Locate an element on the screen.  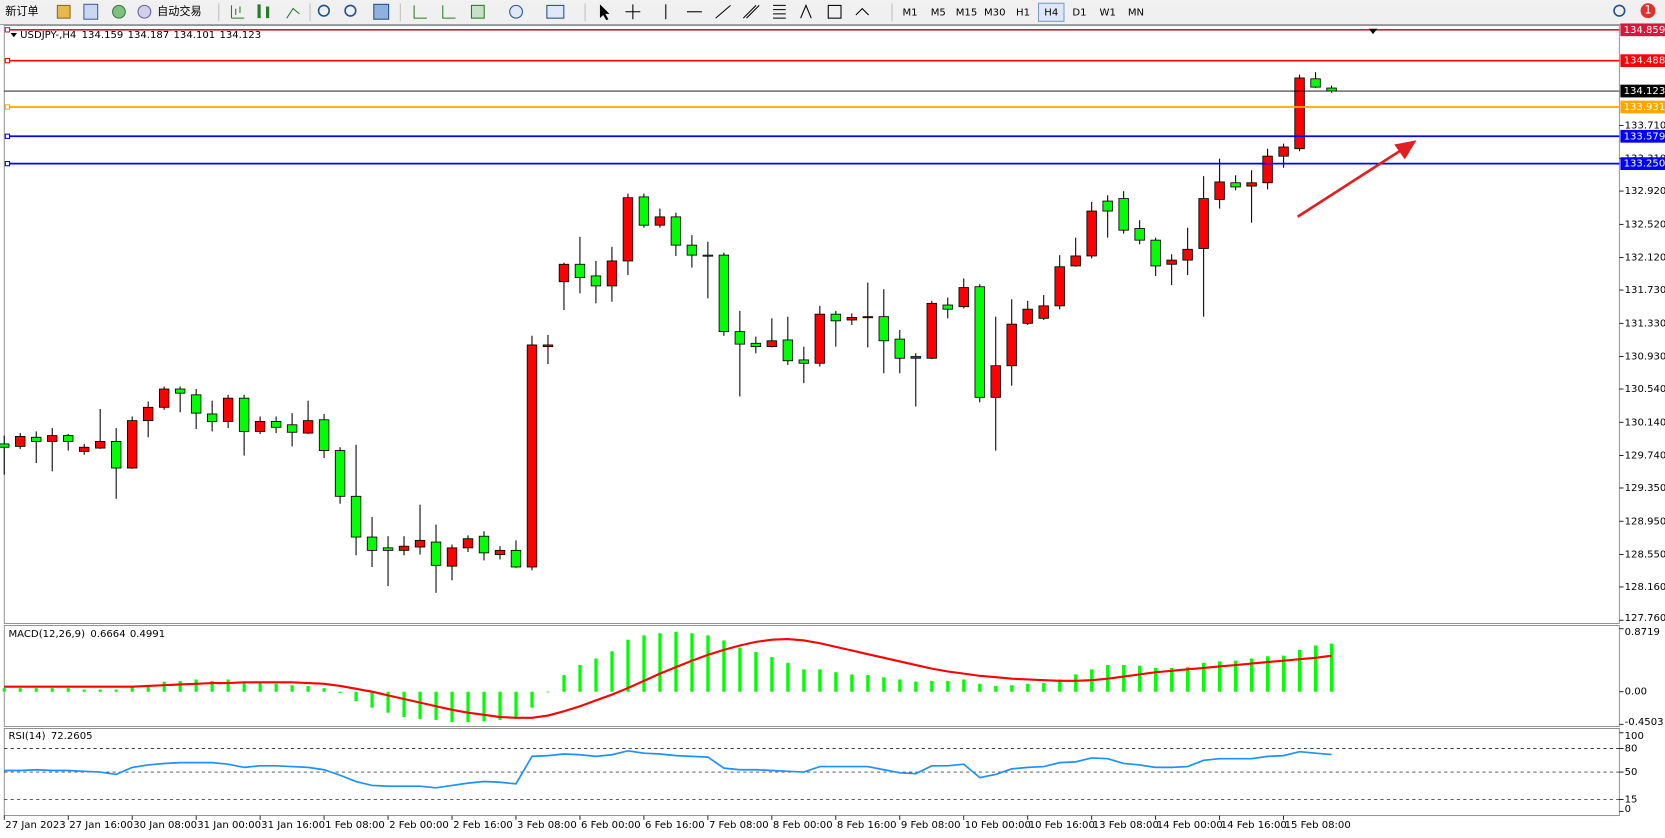
arrows-button is located at coordinates (862, 11).